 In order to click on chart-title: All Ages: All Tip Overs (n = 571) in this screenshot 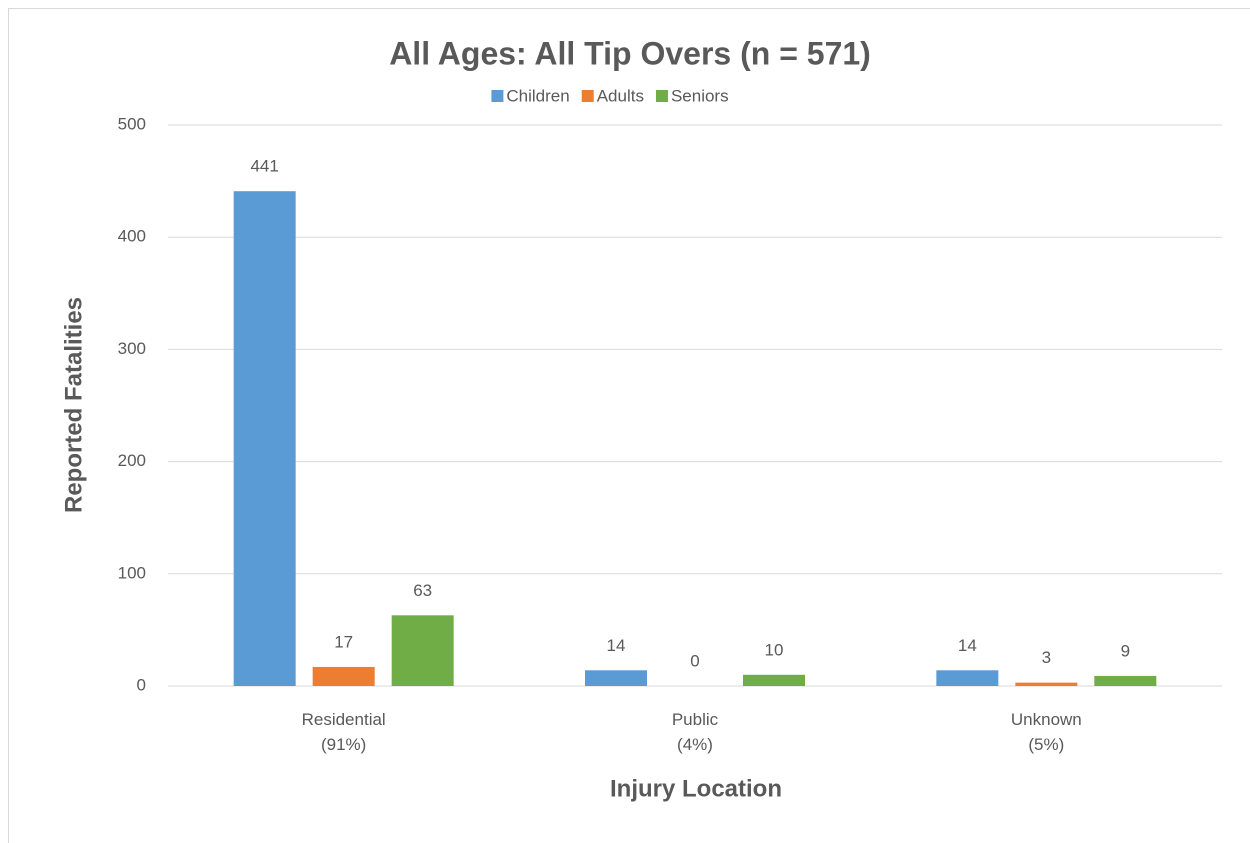, I will do `click(630, 53)`.